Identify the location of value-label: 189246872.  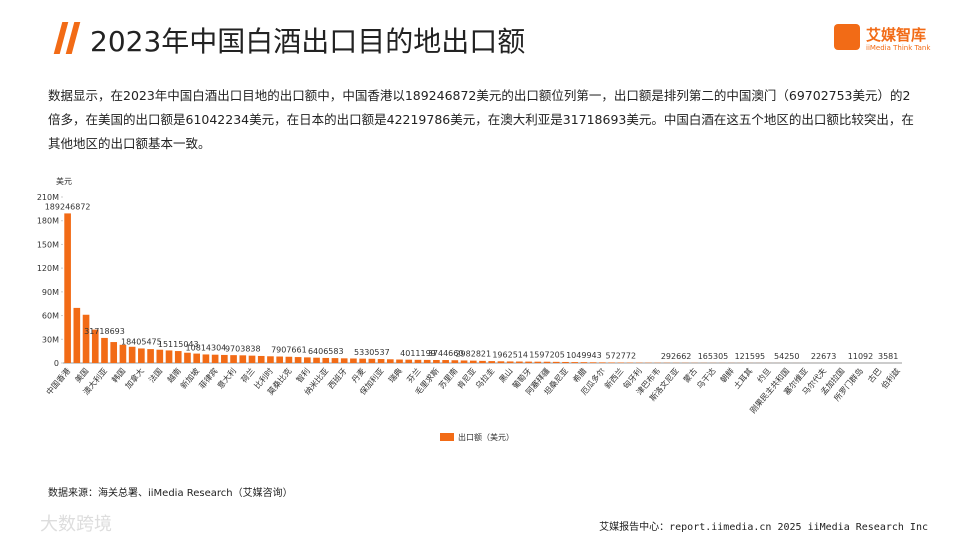
(68, 206).